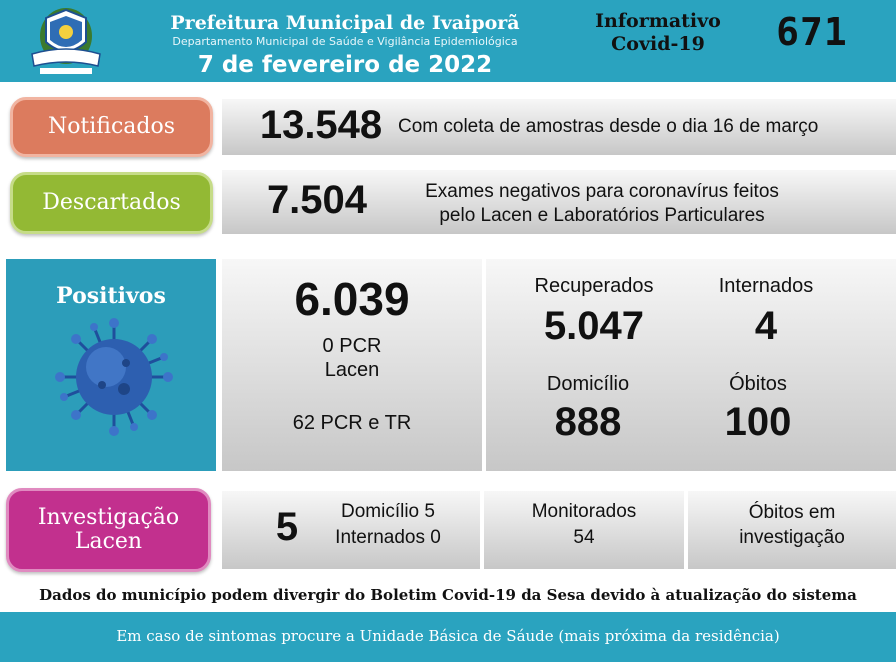 The image size is (896, 662). Describe the element at coordinates (584, 525) in the screenshot. I see `monitorados: Monitorados 54` at that location.